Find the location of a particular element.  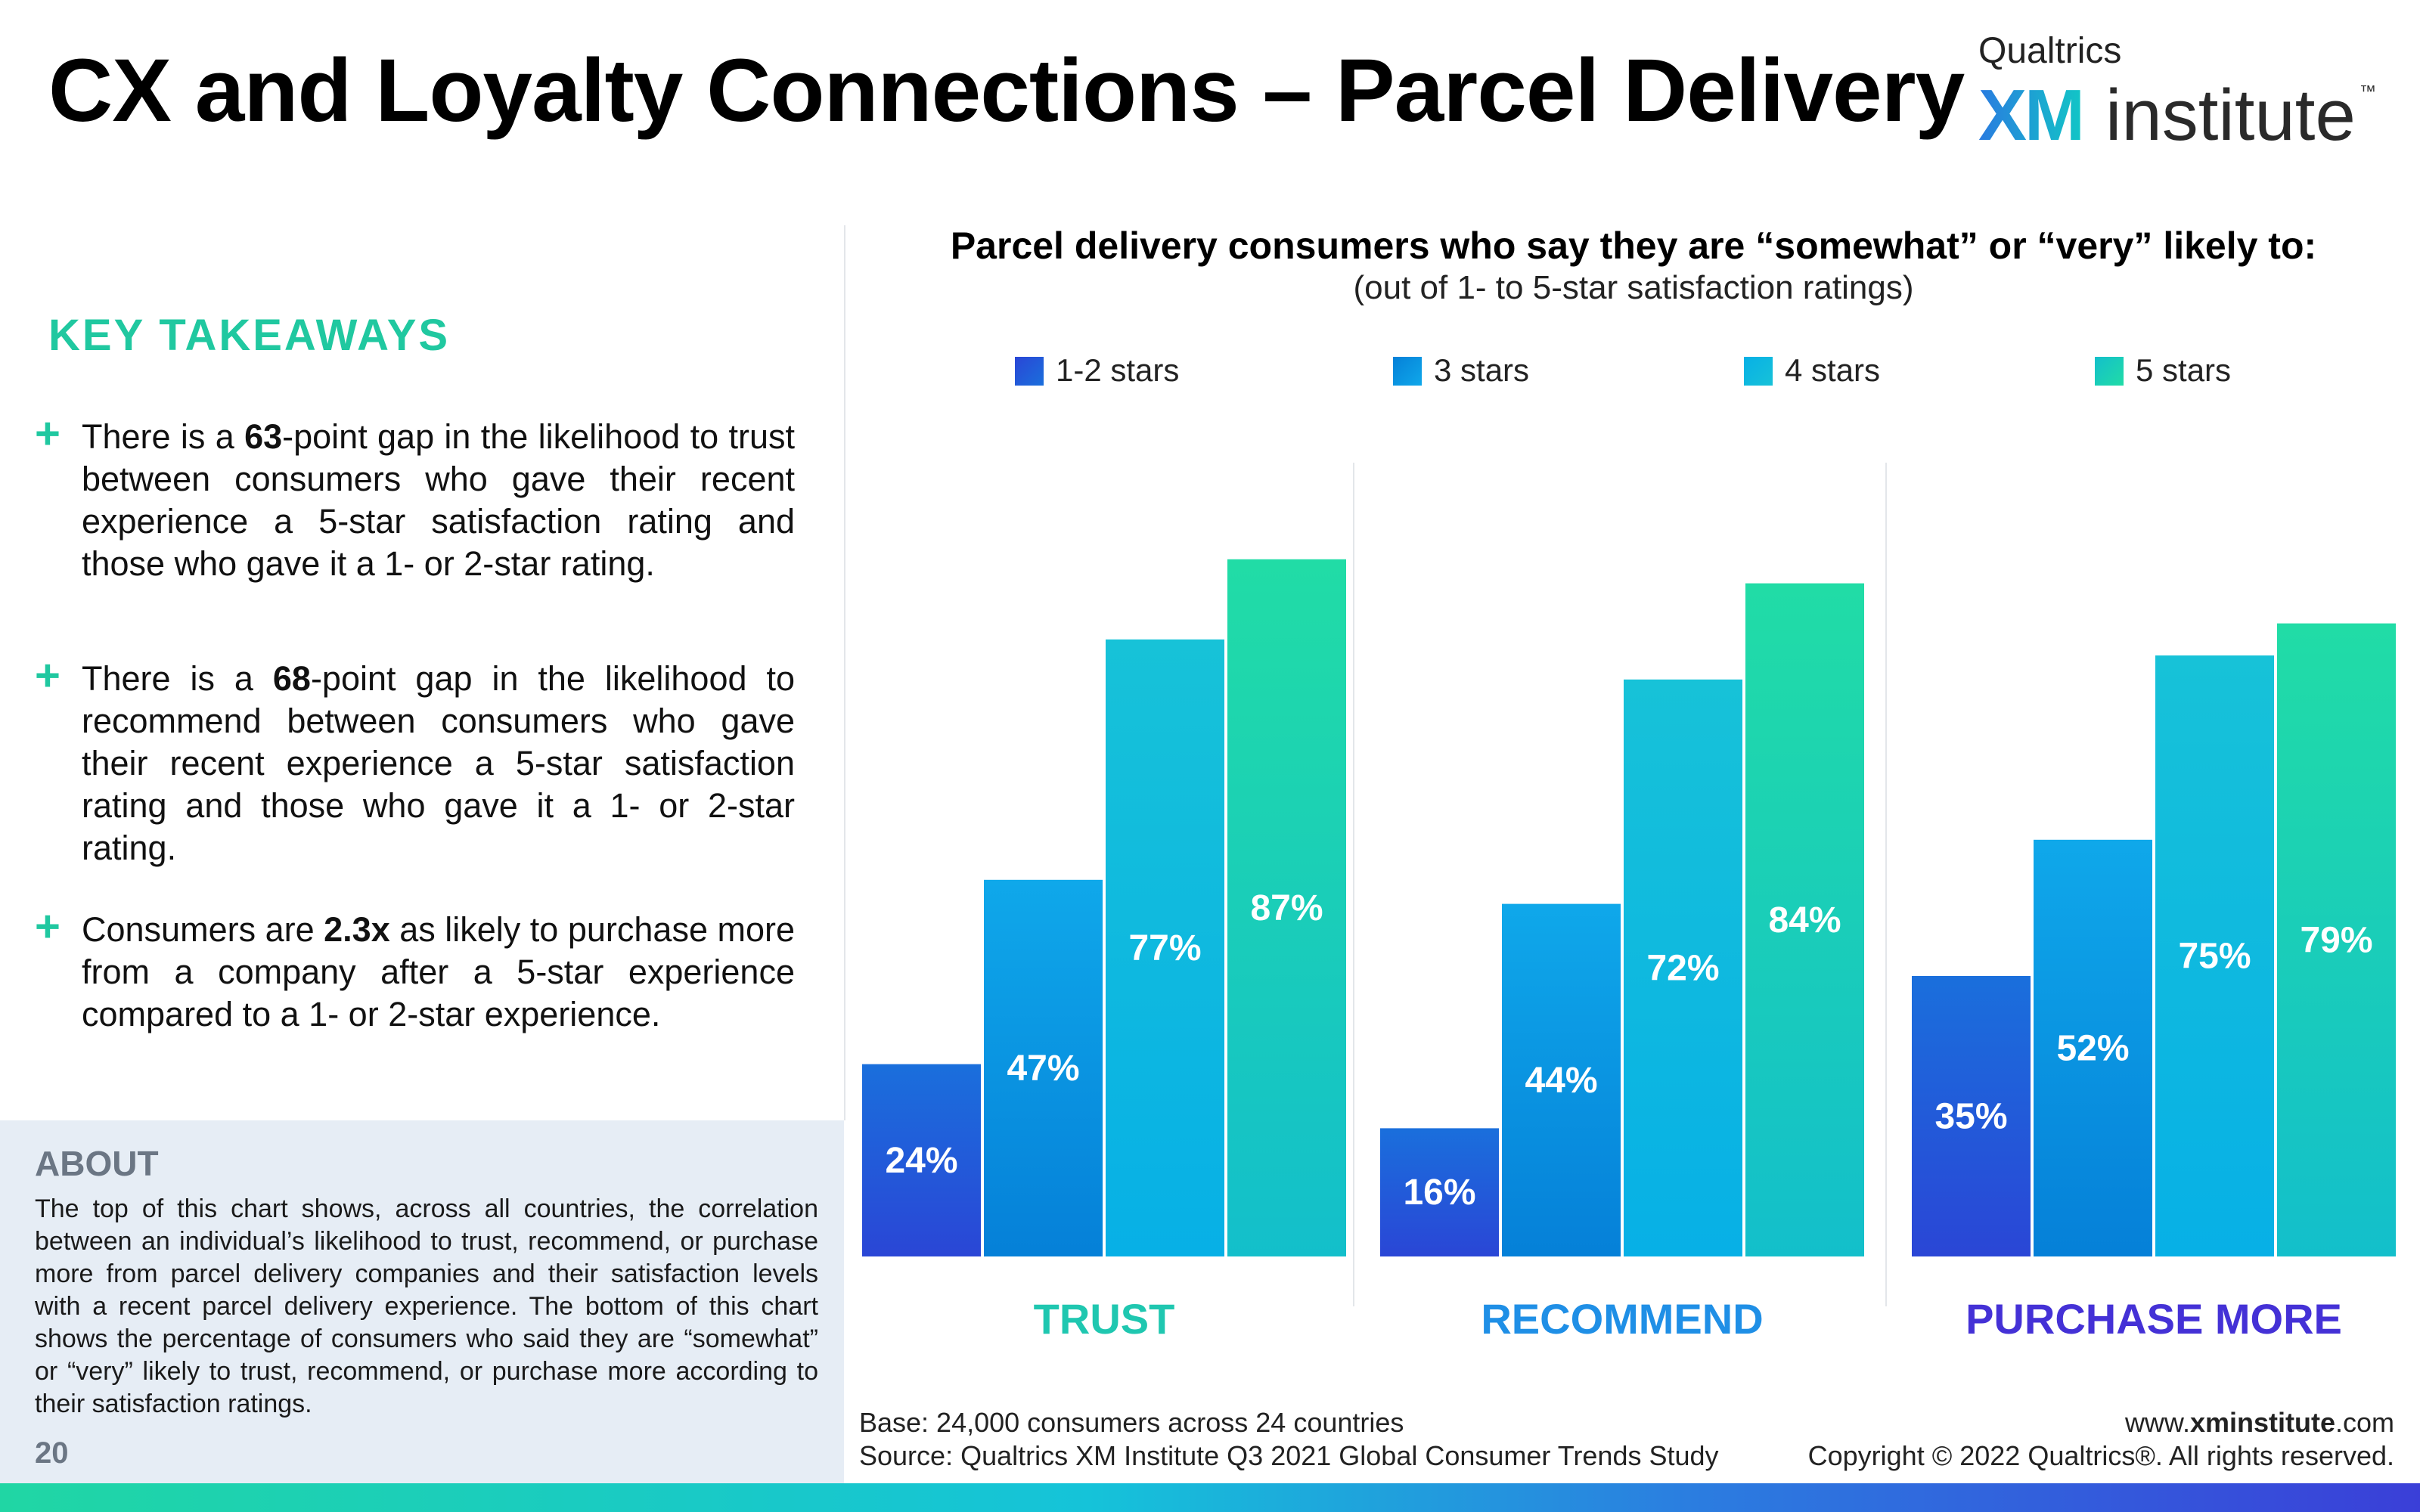

category-label-recommend: RECOMMEND is located at coordinates (1622, 1319).